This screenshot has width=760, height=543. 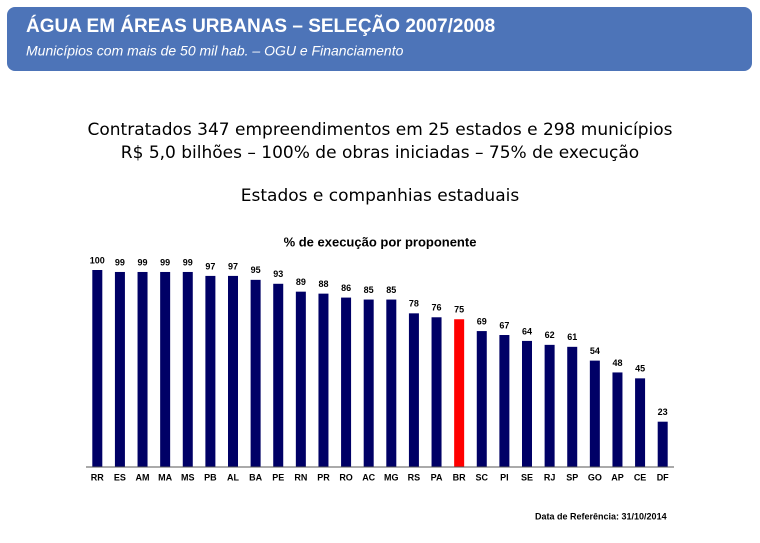 I want to click on value-label: 45, so click(x=640, y=369).